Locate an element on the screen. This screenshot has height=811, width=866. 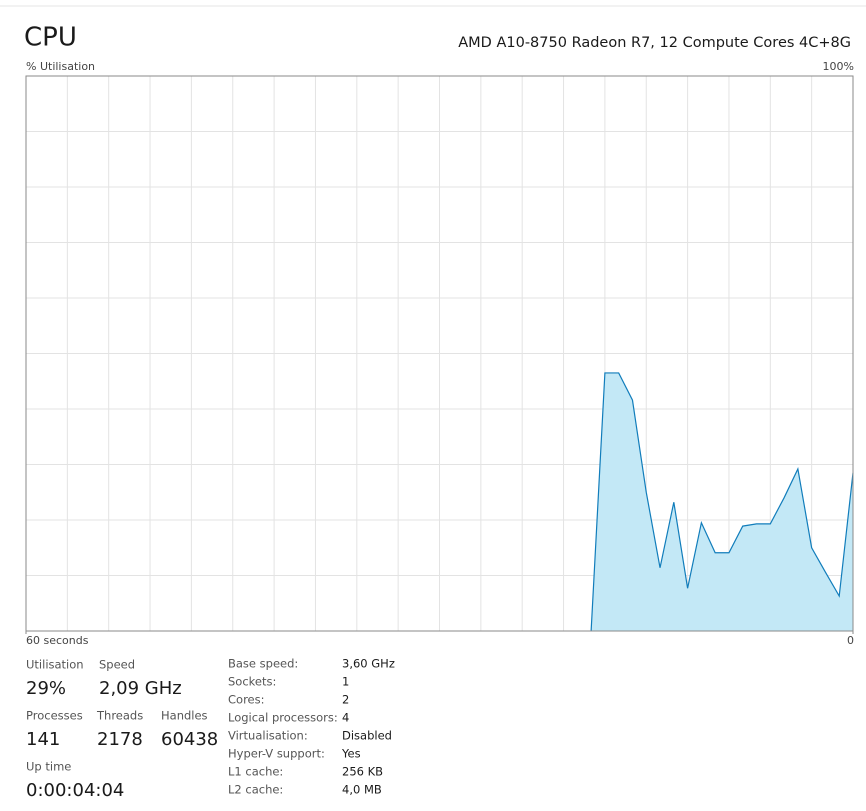
stat-value: 141 is located at coordinates (43, 739).